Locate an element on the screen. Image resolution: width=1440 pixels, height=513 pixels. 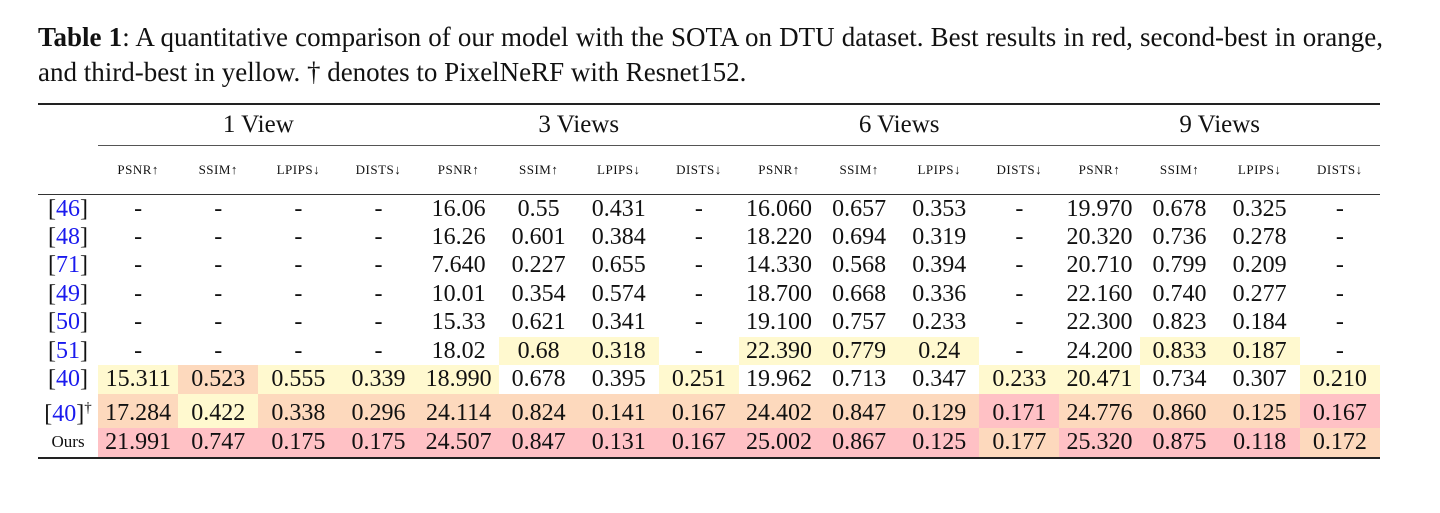
row-label: [51] is located at coordinates (68, 350).